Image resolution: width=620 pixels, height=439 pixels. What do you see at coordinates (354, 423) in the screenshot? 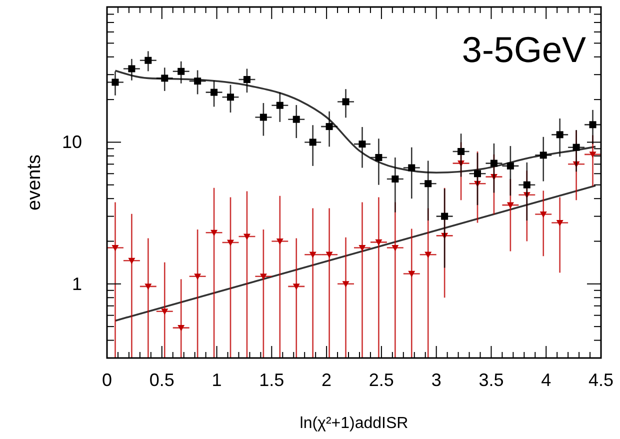
I see `x-axis-title: ln(χ²+1)addISR` at bounding box center [354, 423].